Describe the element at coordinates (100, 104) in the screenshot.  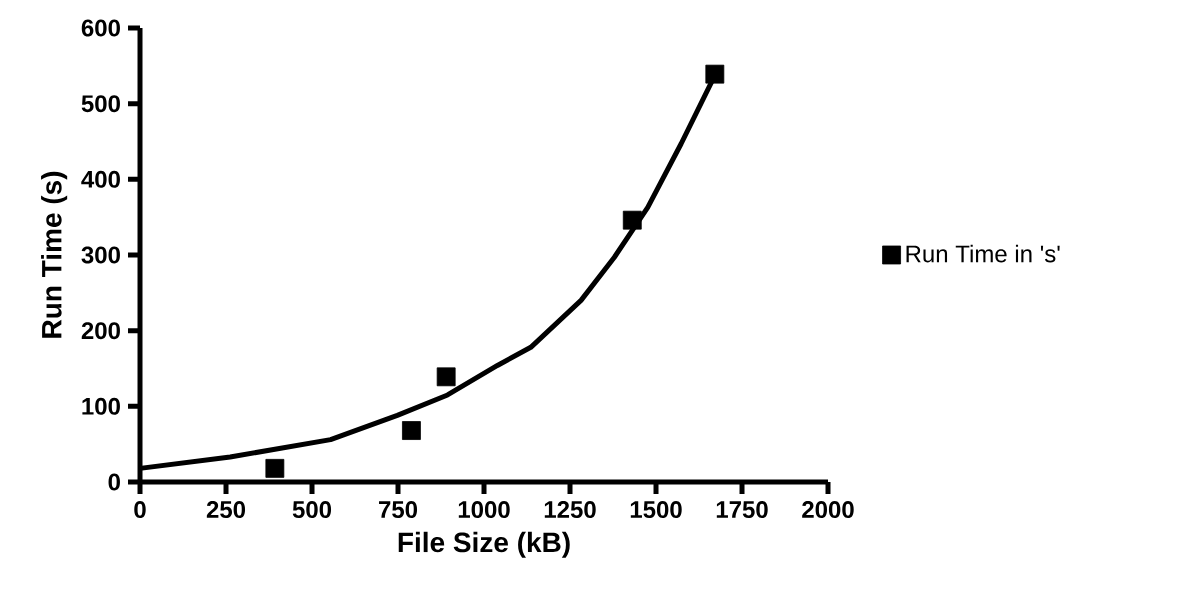
I see `y-tick-label: 500` at that location.